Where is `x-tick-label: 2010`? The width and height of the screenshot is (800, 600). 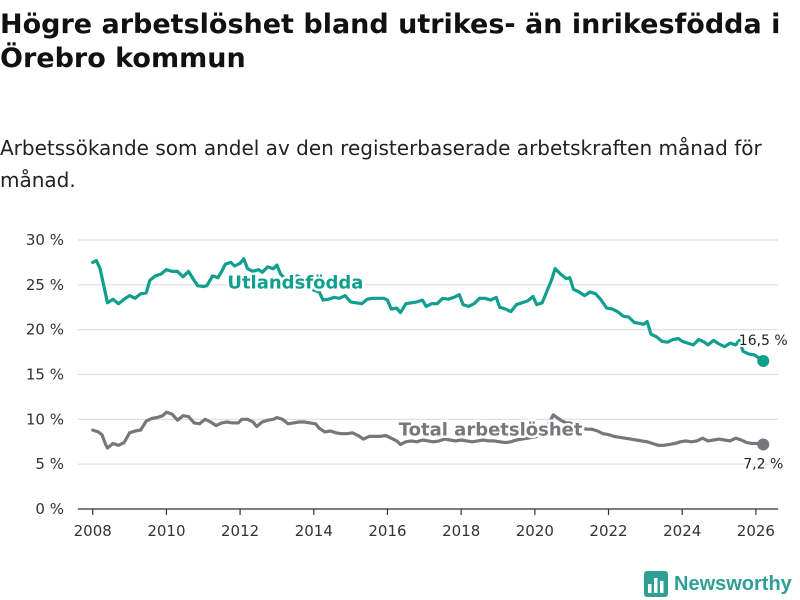
x-tick-label: 2010 is located at coordinates (166, 531).